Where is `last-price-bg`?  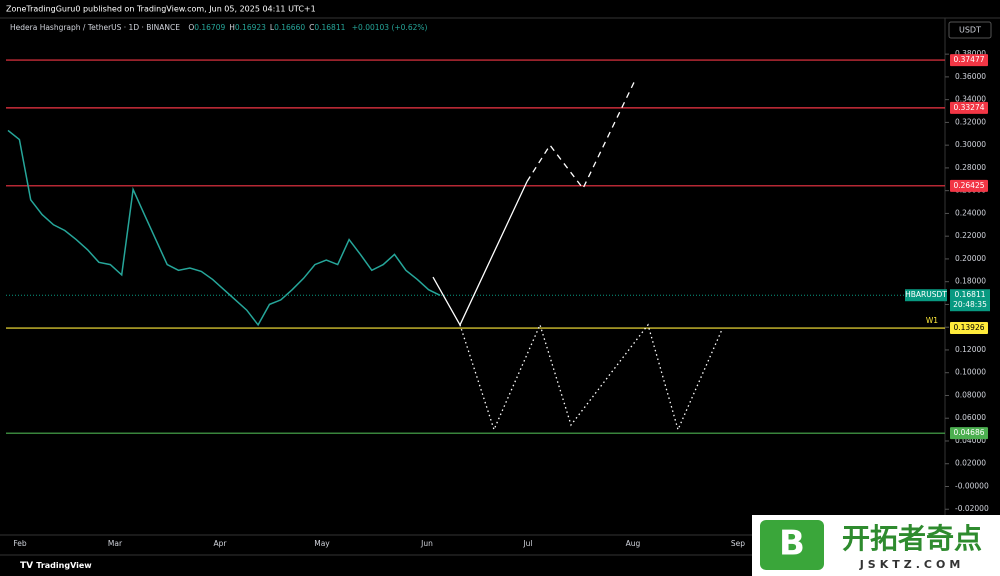 last-price-bg is located at coordinates (970, 300).